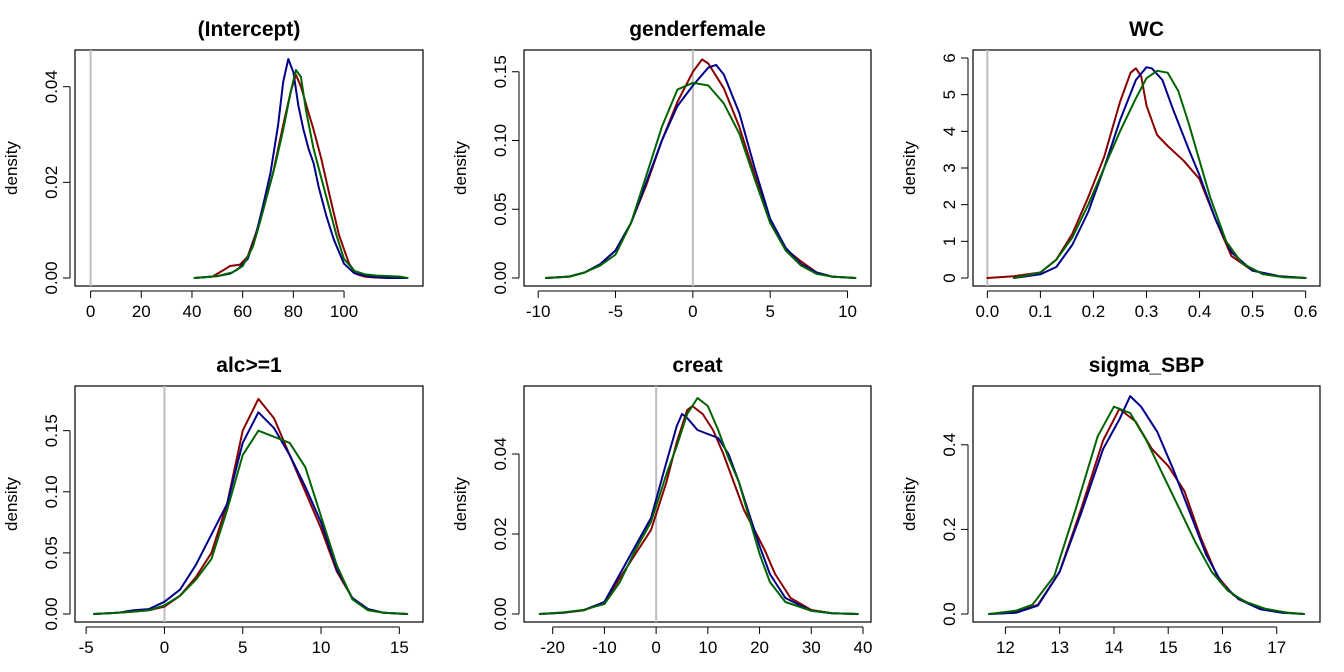  I want to click on y-tick-label: 3, so click(949, 167).